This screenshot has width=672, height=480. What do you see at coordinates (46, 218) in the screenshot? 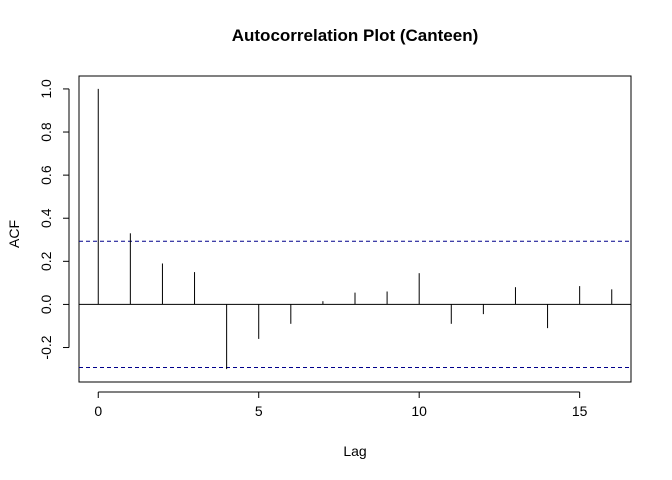
I see `y-tick-label: 0.4` at bounding box center [46, 218].